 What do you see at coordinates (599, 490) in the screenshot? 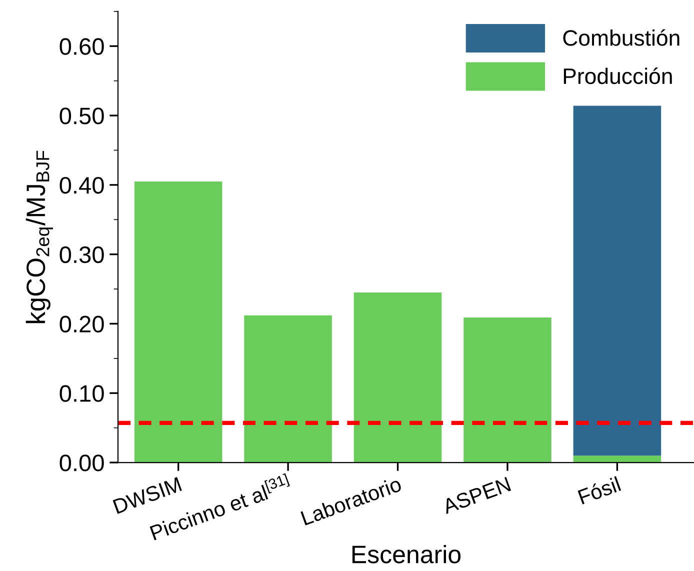
I see `x-tick-label: Fósil` at bounding box center [599, 490].